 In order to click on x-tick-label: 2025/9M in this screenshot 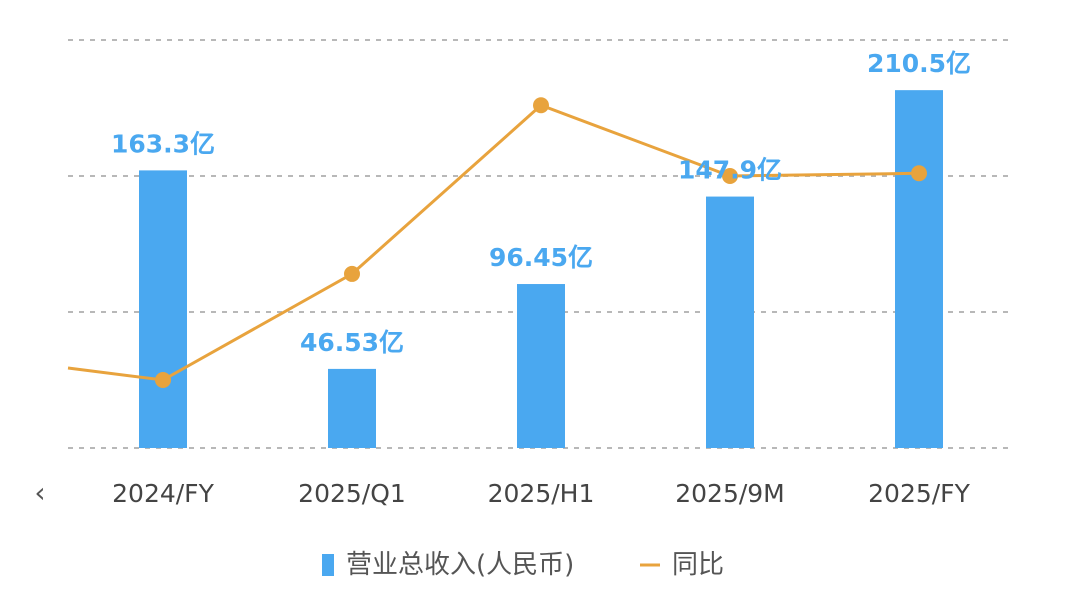, I will do `click(730, 493)`.